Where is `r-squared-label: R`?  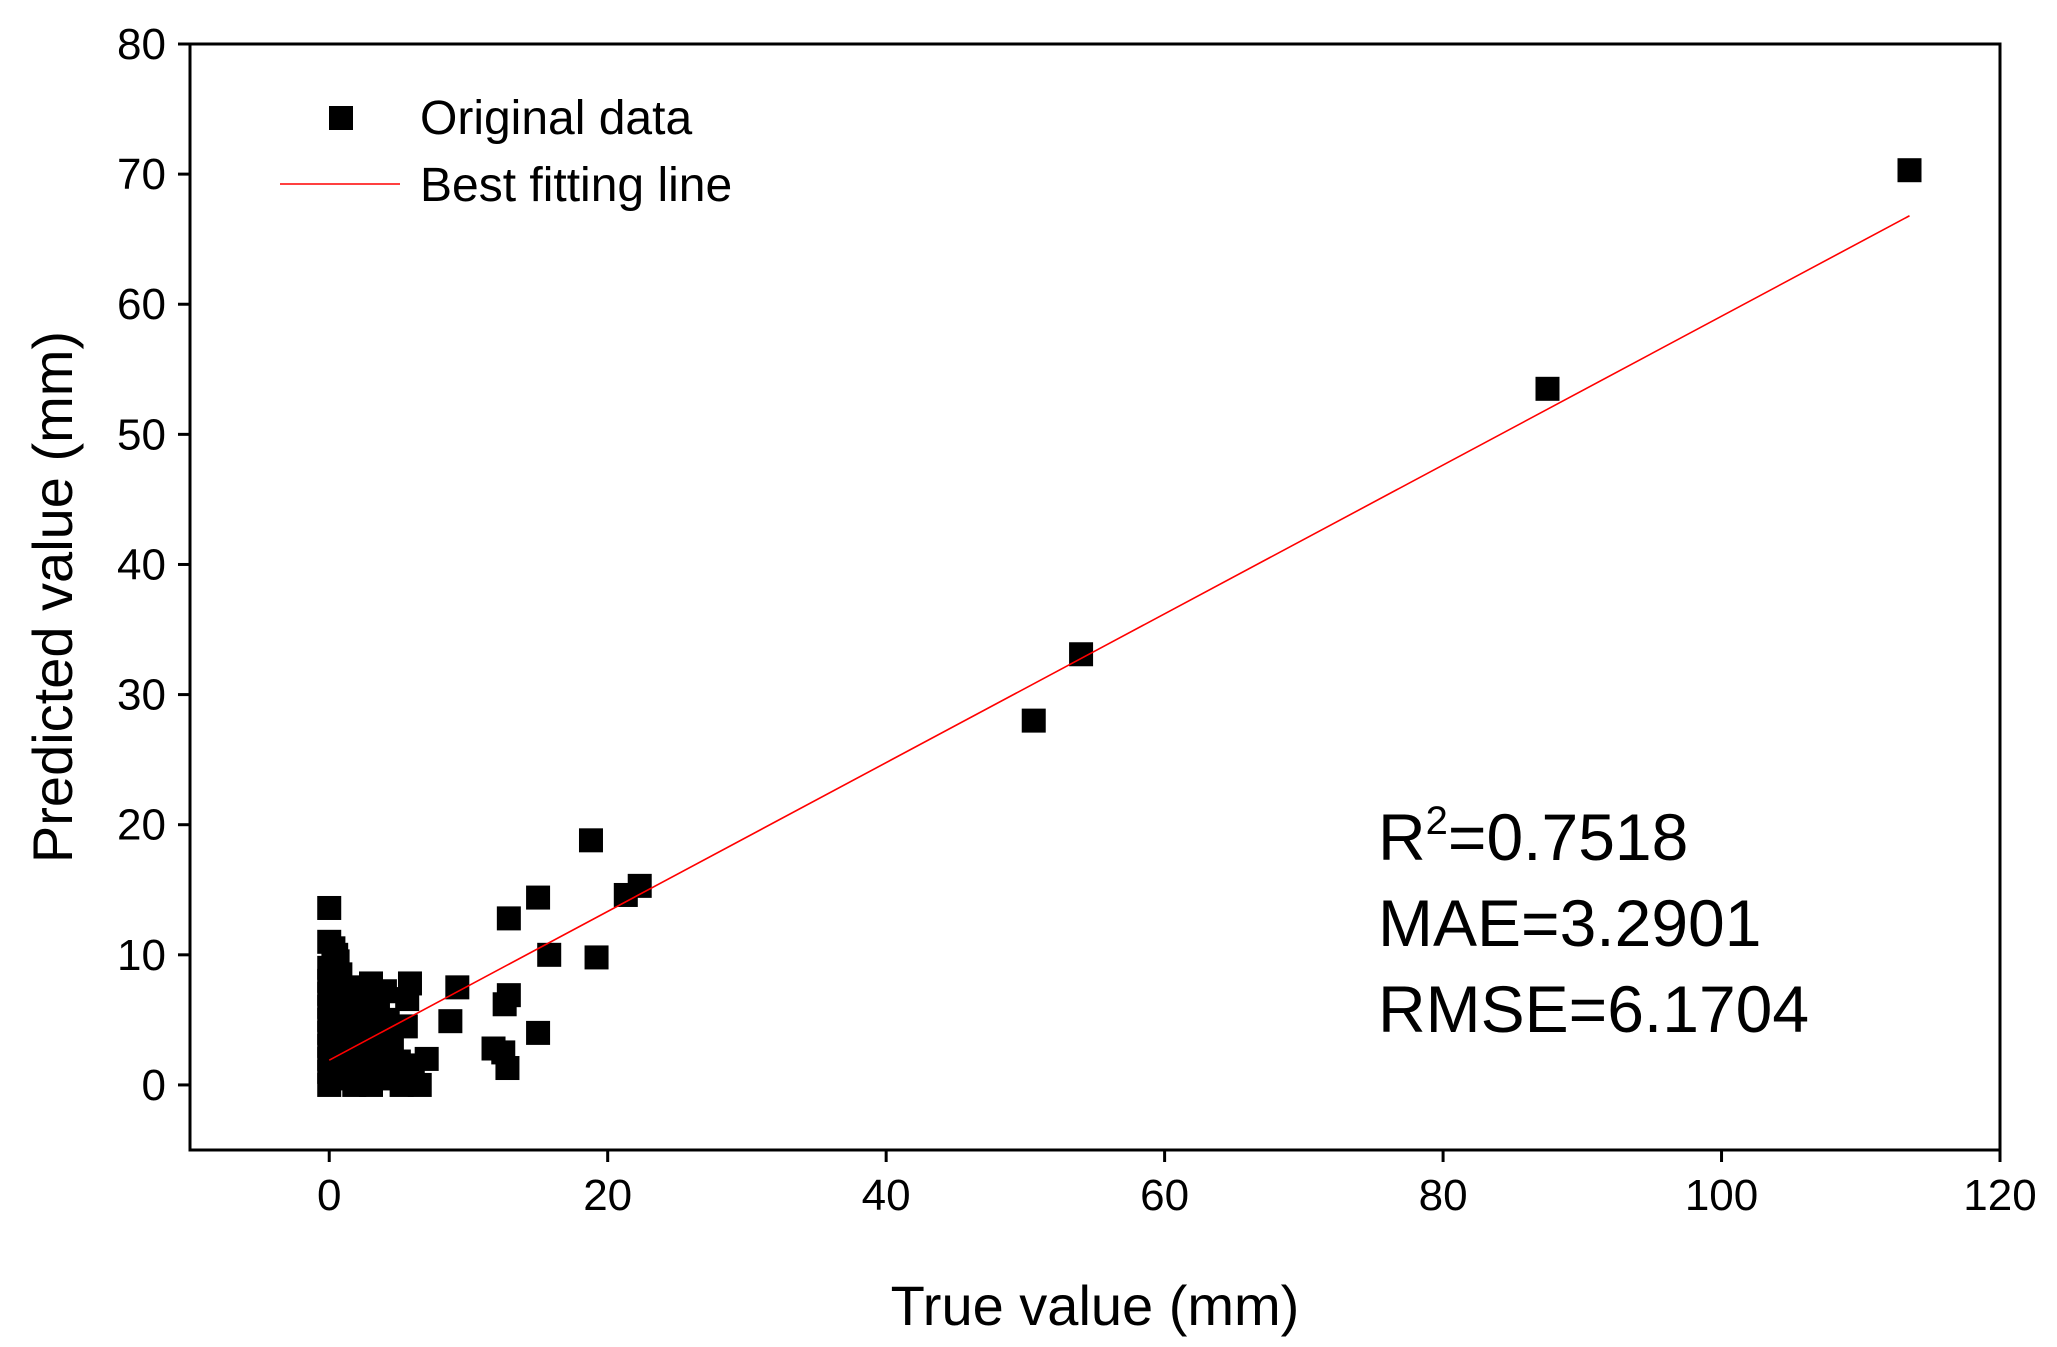
r-squared-label: R is located at coordinates (1402, 837).